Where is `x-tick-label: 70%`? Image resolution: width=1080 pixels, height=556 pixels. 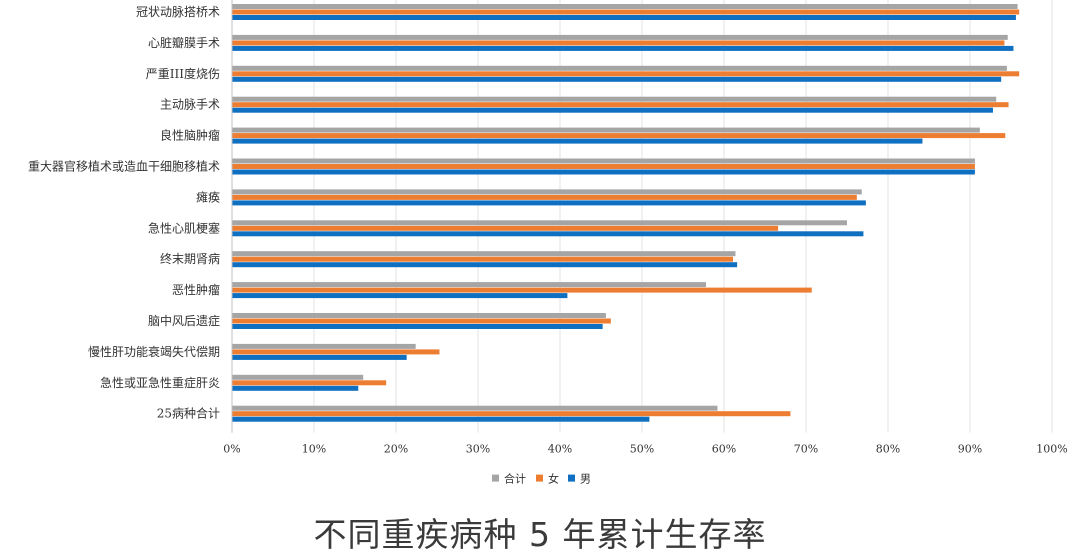 x-tick-label: 70% is located at coordinates (806, 449).